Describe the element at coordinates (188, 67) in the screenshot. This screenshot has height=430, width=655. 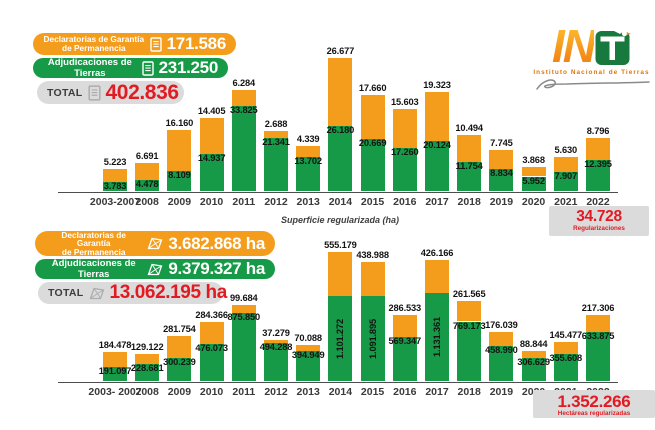
I see `legend-adjudicaciones-value: 231.250` at that location.